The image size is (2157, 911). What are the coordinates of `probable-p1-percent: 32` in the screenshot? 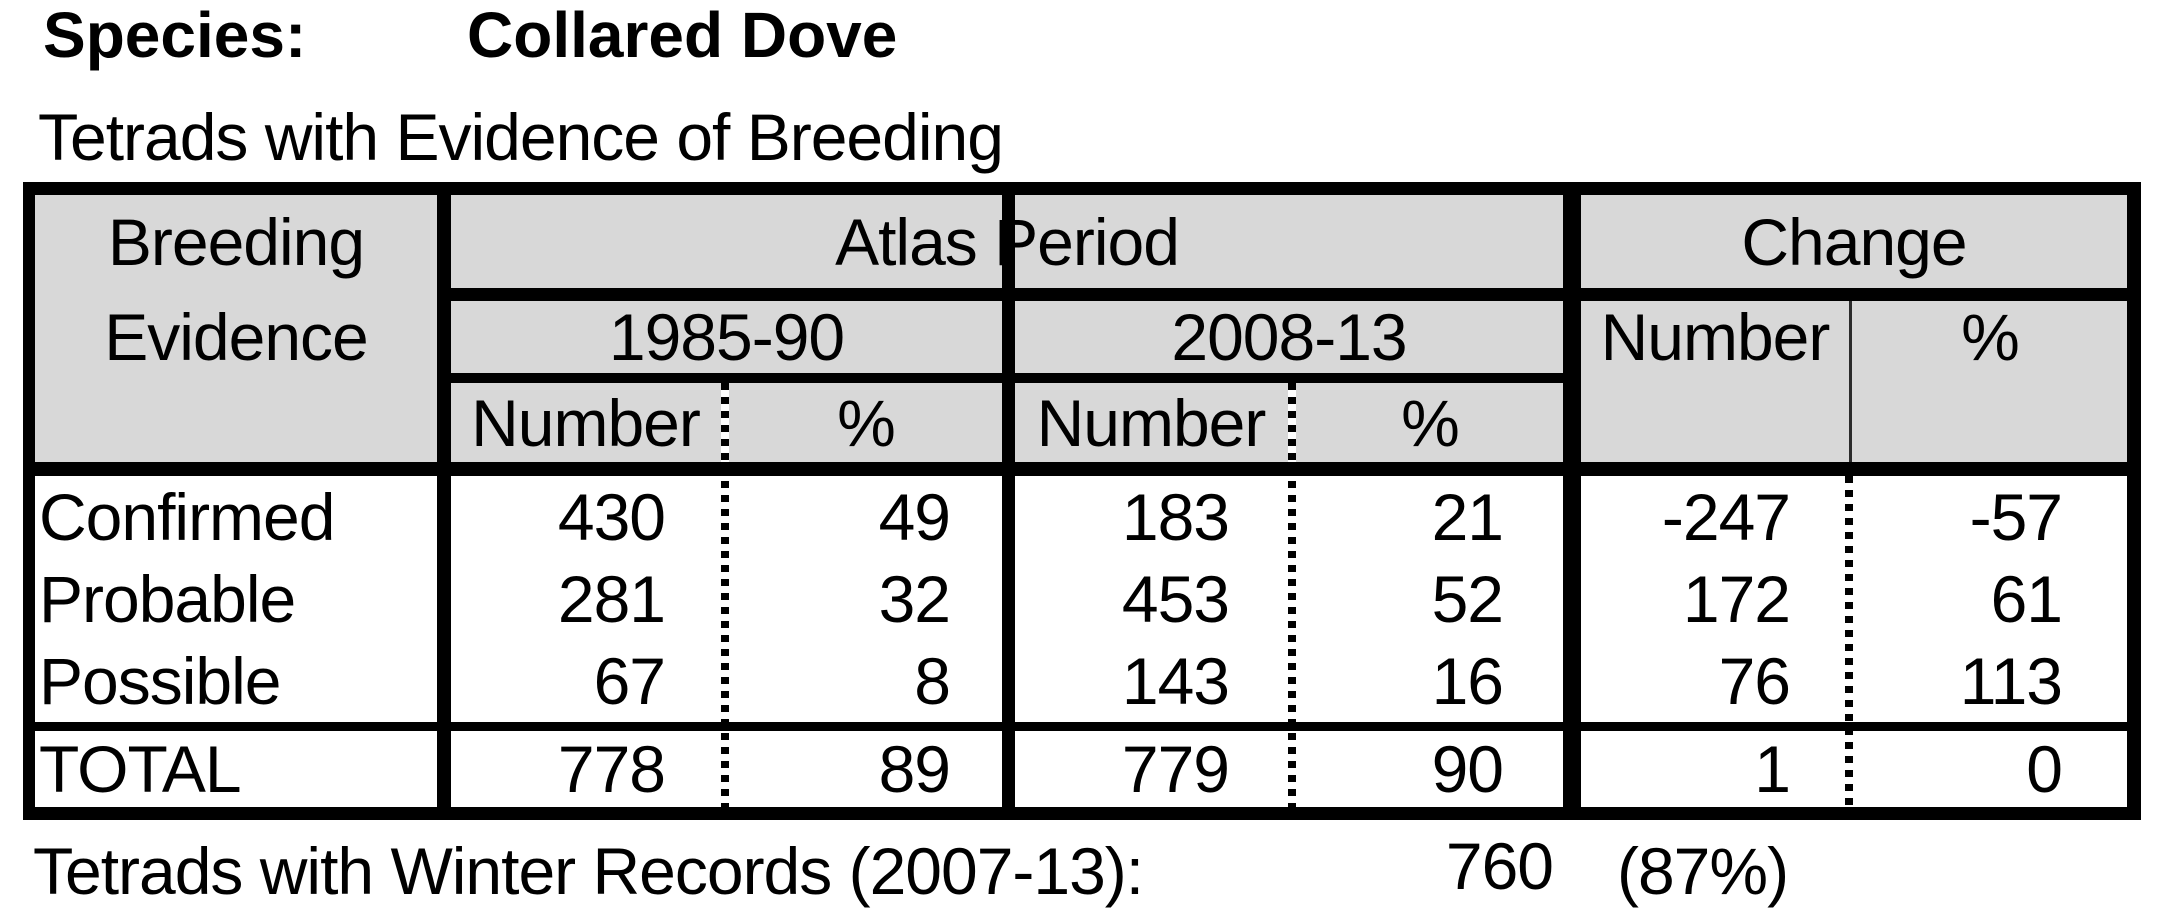 It's located at (914, 599).